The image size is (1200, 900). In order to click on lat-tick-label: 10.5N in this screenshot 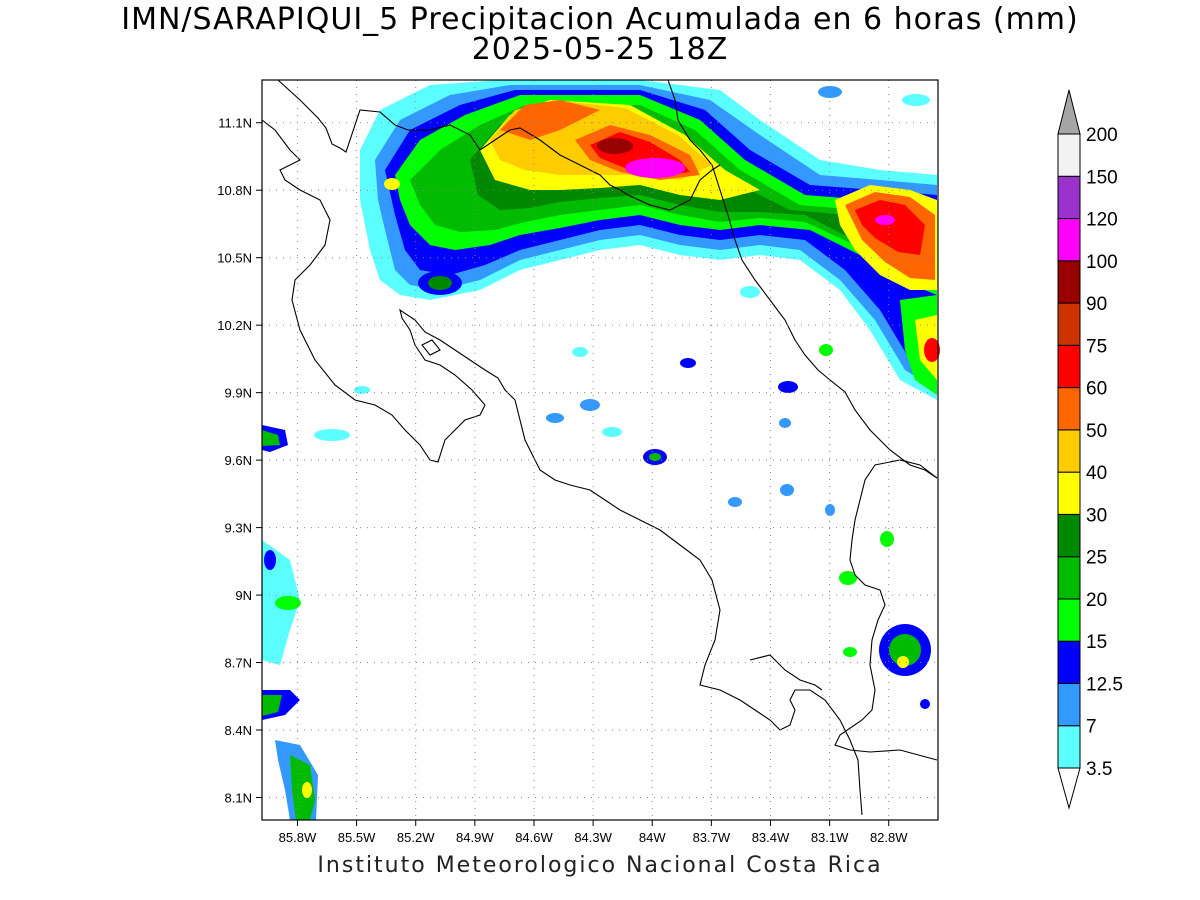, I will do `click(234, 258)`.